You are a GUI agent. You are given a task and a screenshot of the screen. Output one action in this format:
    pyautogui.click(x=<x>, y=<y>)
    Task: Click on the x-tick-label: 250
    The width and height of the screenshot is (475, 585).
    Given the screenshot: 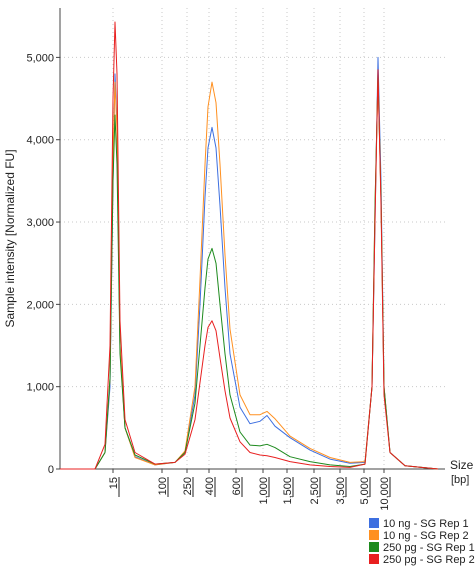 What is the action you would take?
    pyautogui.click(x=188, y=486)
    